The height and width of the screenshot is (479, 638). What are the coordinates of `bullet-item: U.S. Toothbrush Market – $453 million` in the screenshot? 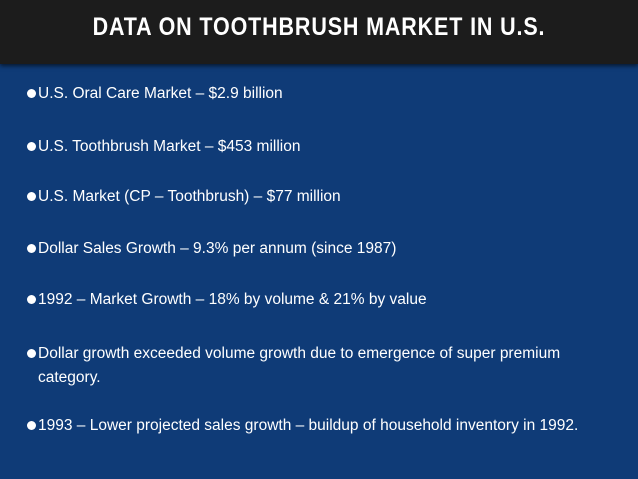 It's located at (327, 147).